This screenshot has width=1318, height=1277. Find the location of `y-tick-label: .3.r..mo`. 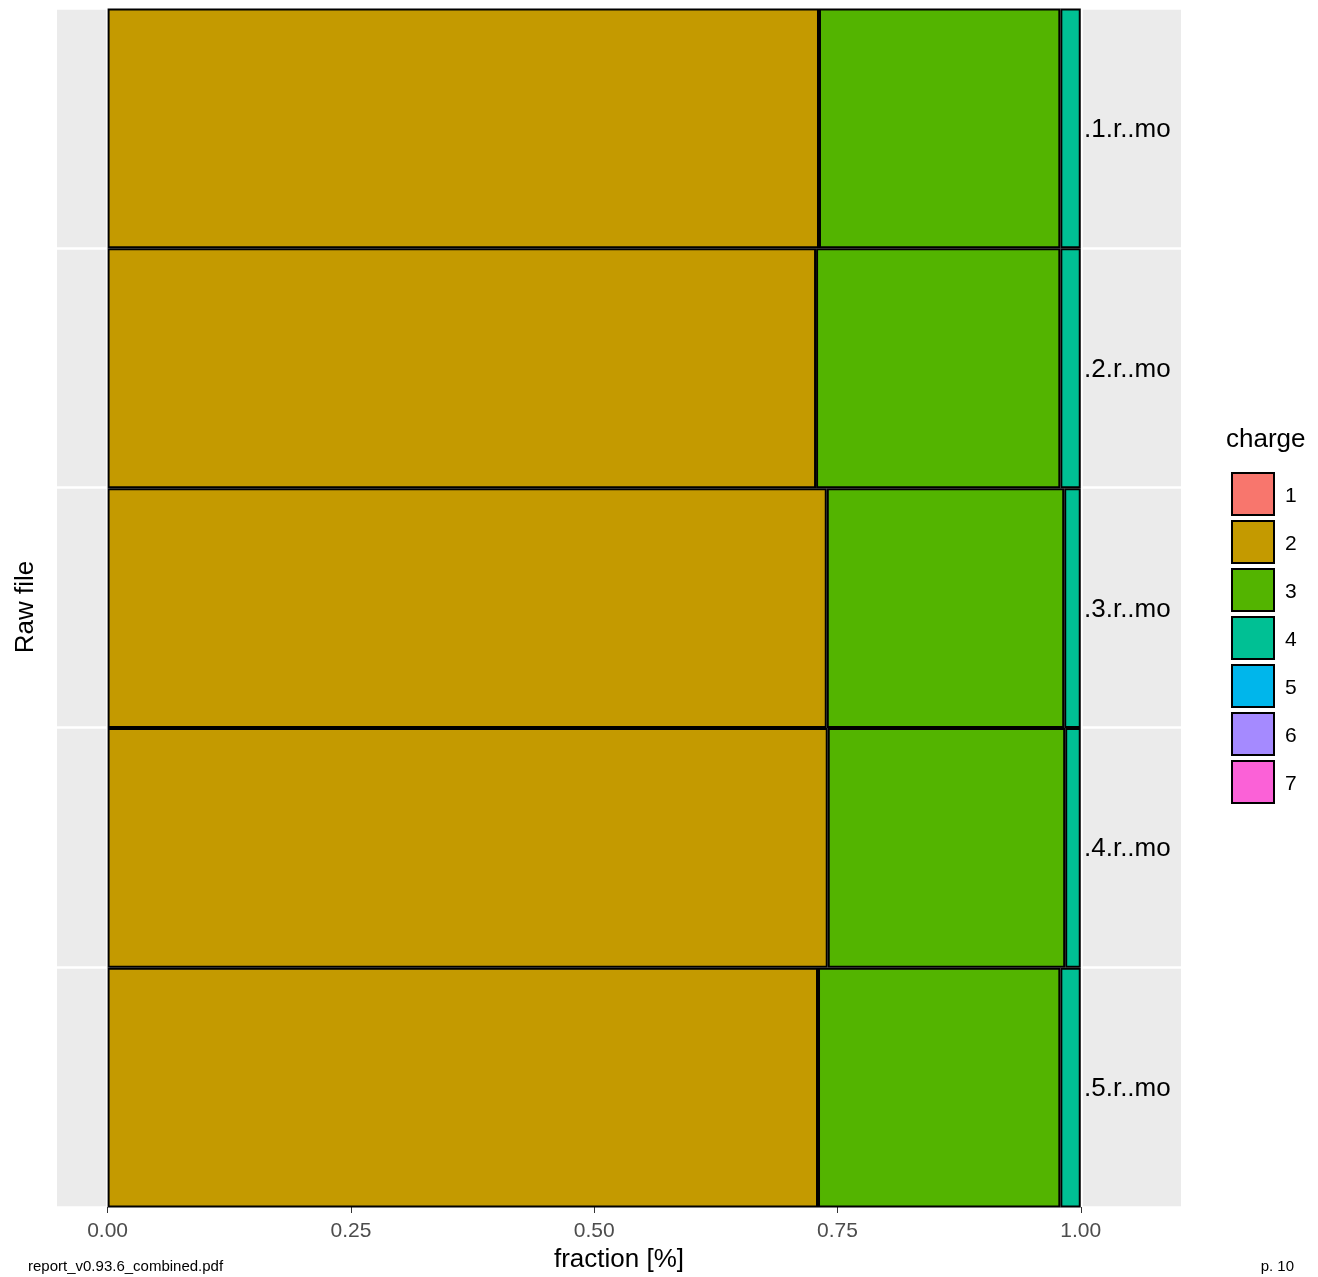

y-tick-label: .3.r..mo is located at coordinates (1127, 607).